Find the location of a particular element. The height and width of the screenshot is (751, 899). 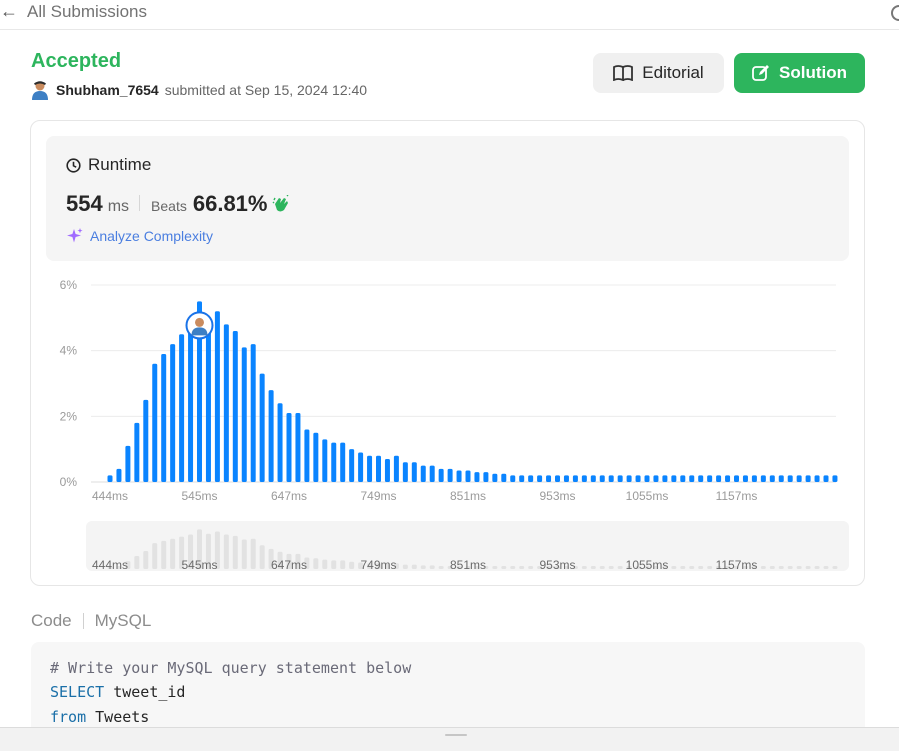

navigator-tick-label: 749ms is located at coordinates (378, 565).